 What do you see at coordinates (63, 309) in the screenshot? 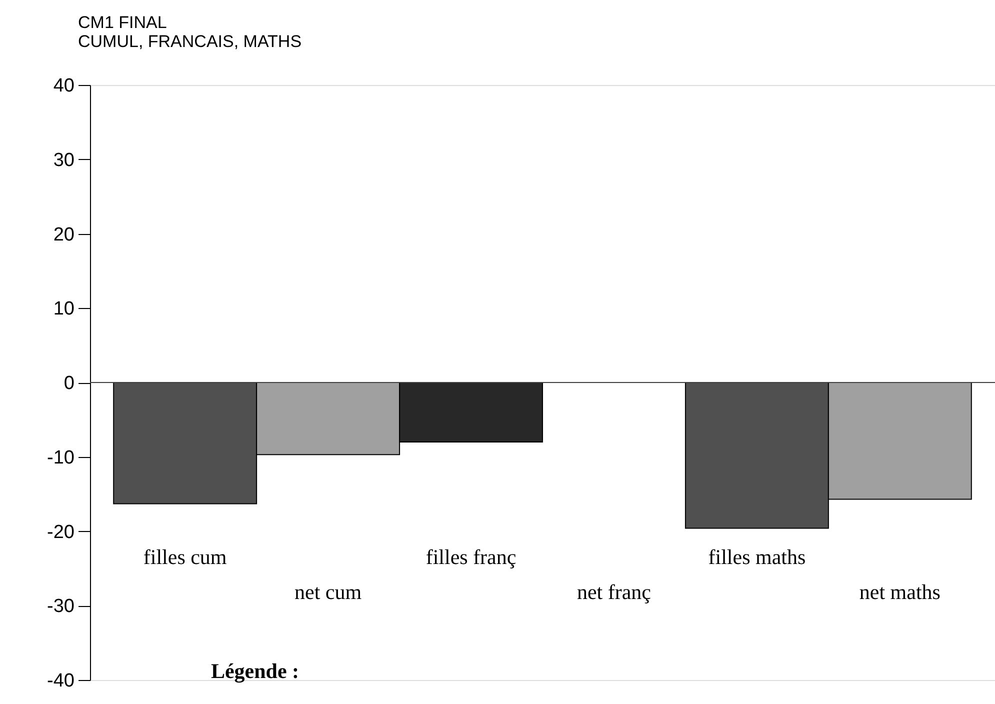
I see `y-tick-label: 10` at bounding box center [63, 309].